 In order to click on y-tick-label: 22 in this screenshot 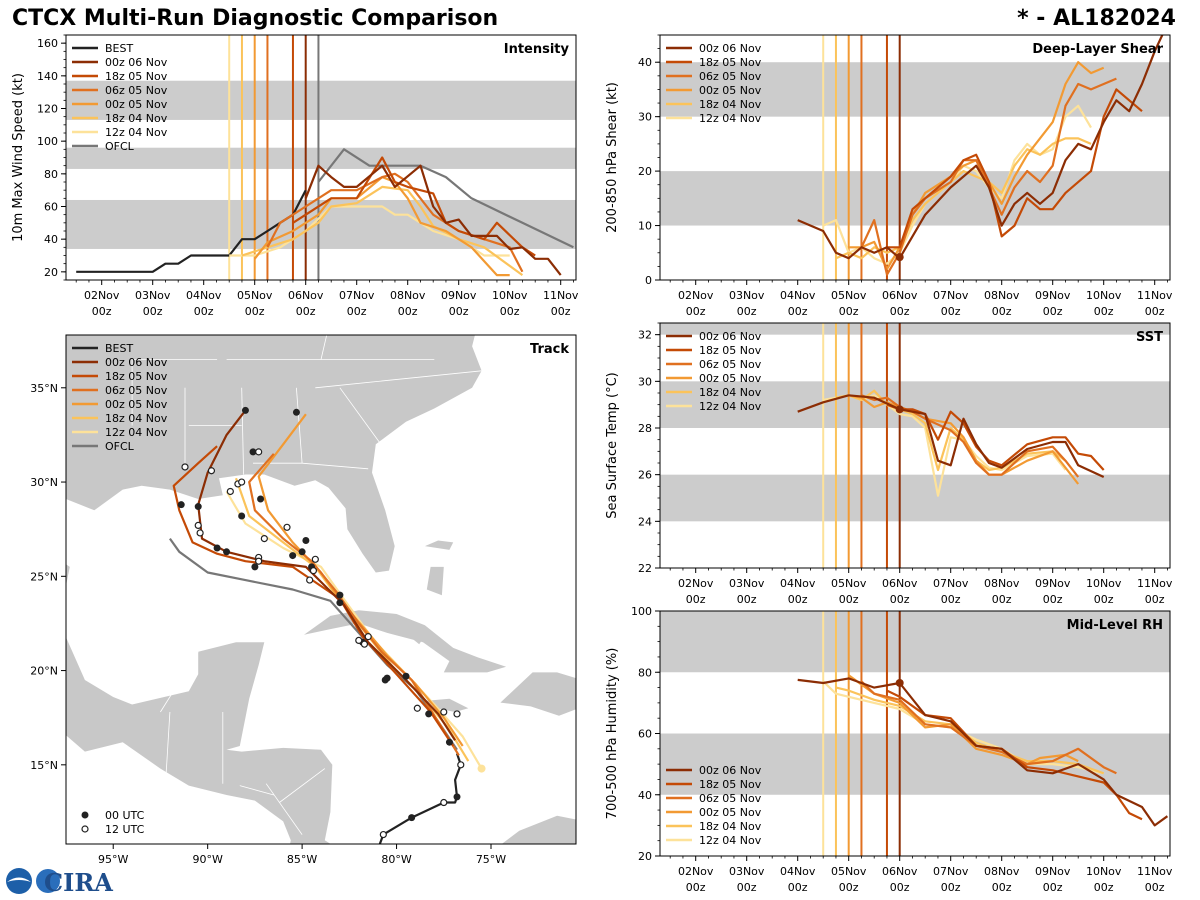, I will do `click(645, 568)`.